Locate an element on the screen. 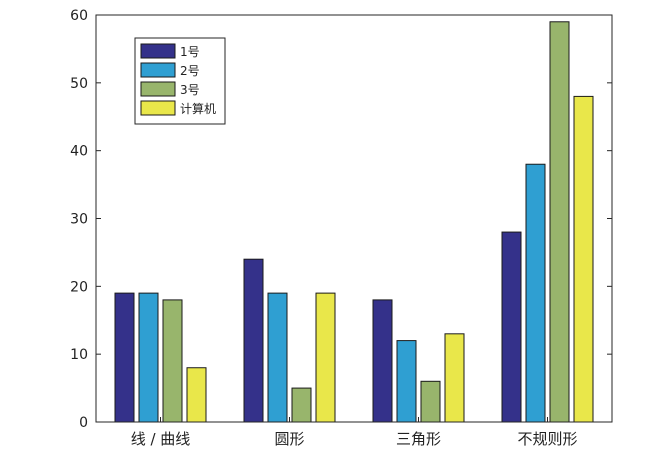  legend-label-1: 1号 is located at coordinates (190, 52).